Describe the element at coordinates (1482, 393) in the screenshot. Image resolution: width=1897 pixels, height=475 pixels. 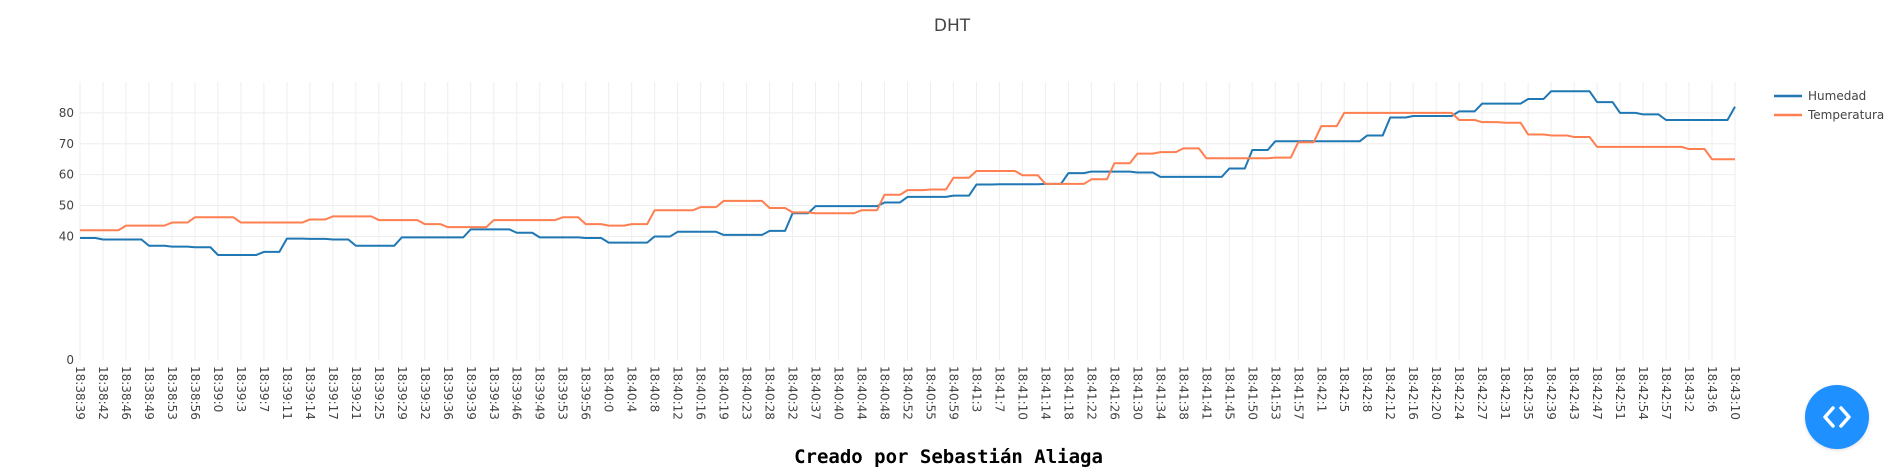
I see `x-tick-label: 18:42:27` at that location.